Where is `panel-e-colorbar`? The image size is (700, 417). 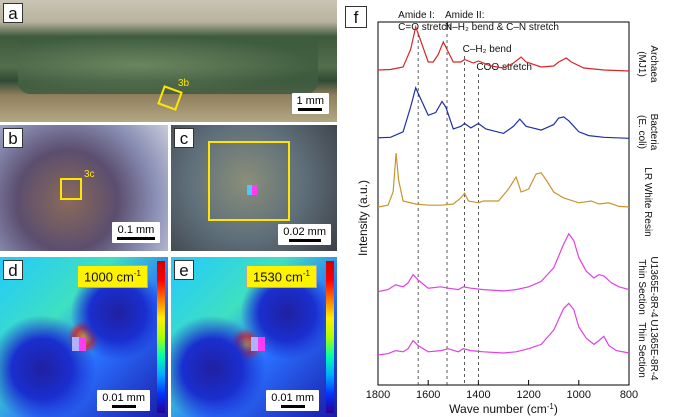
panel-e-colorbar is located at coordinates (330, 337).